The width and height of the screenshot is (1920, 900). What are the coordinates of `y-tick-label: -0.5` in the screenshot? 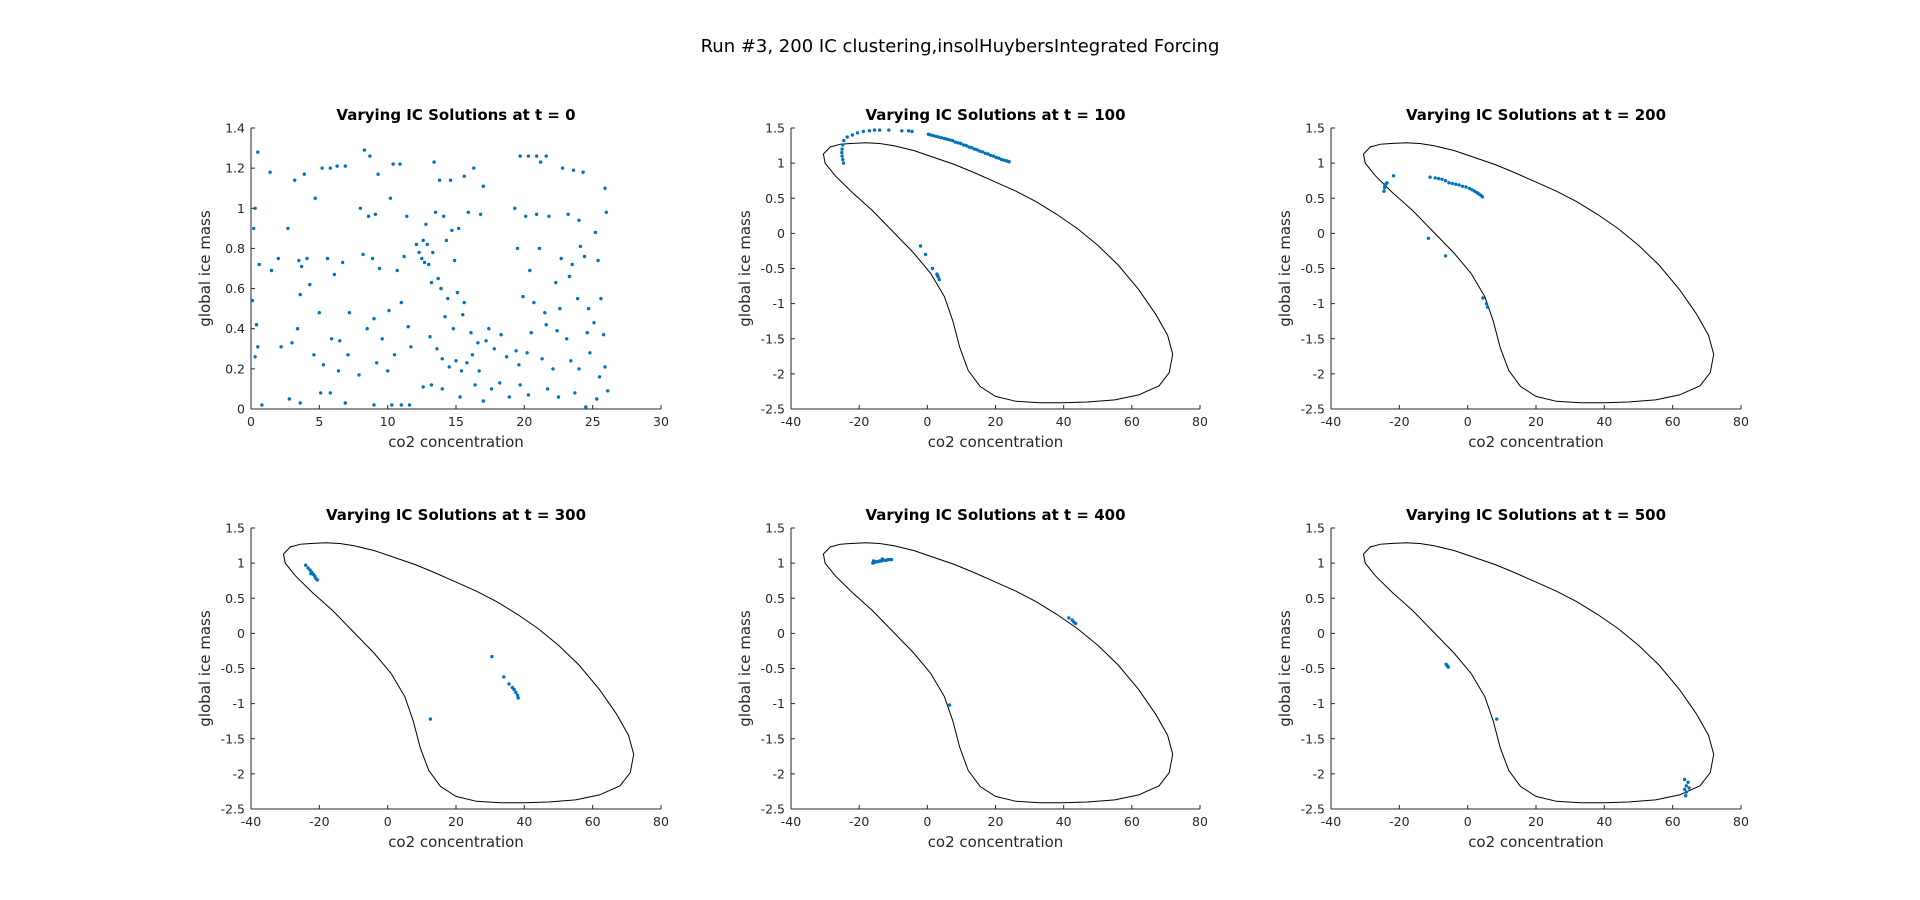 It's located at (1313, 668).